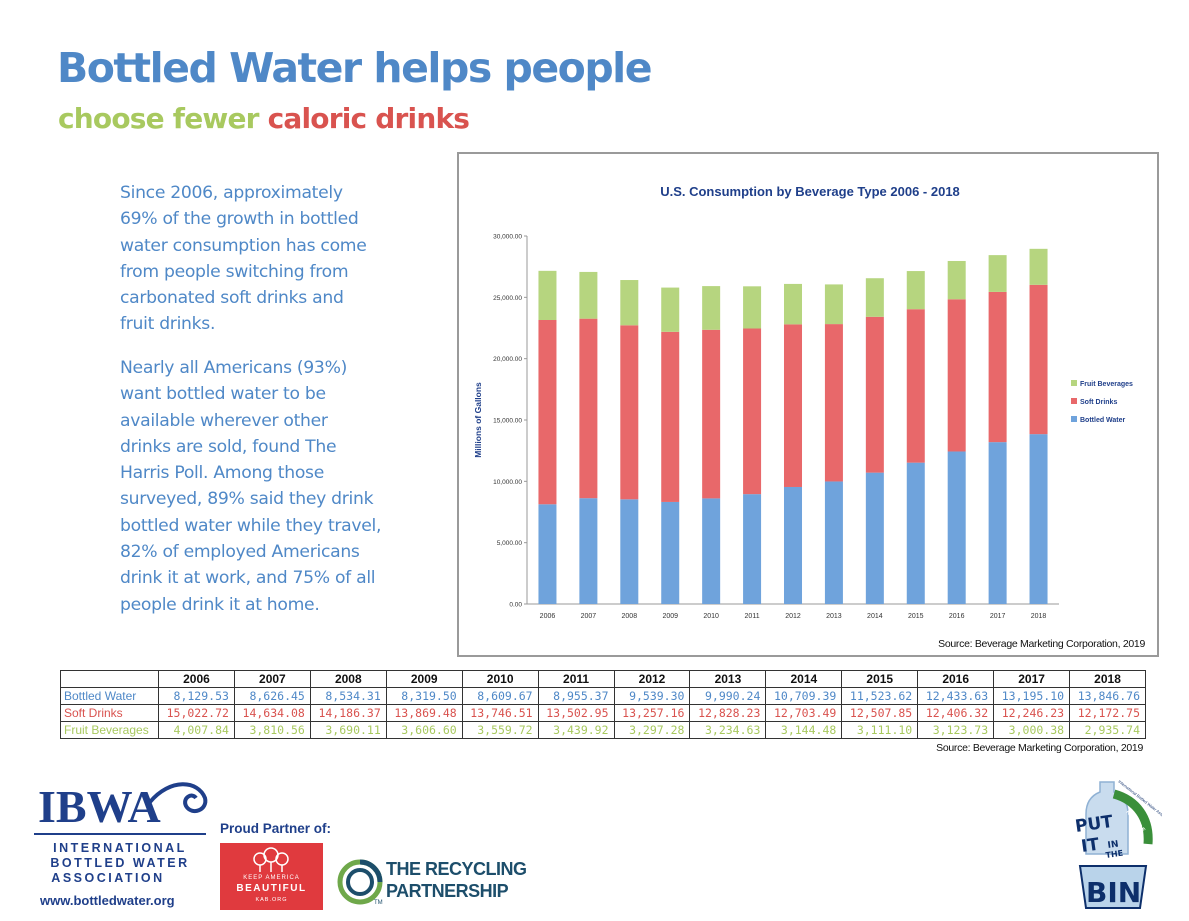  What do you see at coordinates (368, 118) in the screenshot?
I see `subtitle-part-red: caloric drinks` at bounding box center [368, 118].